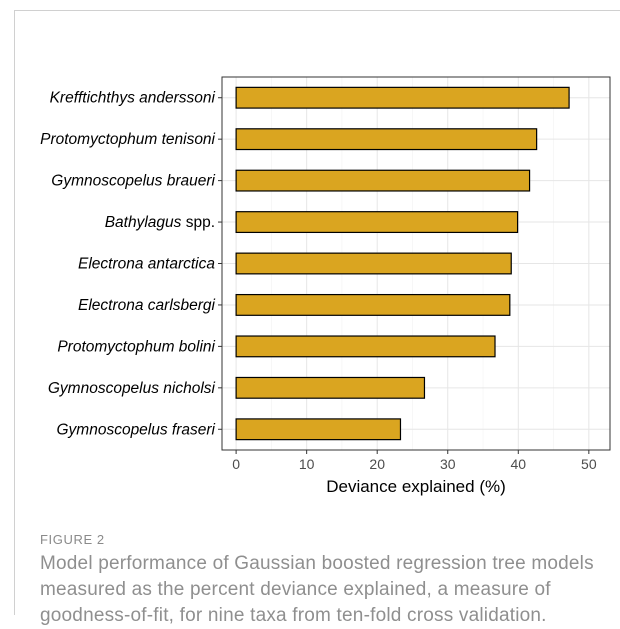  I want to click on y-tick-label: Gymnoscopelus fraseri, so click(135, 429).